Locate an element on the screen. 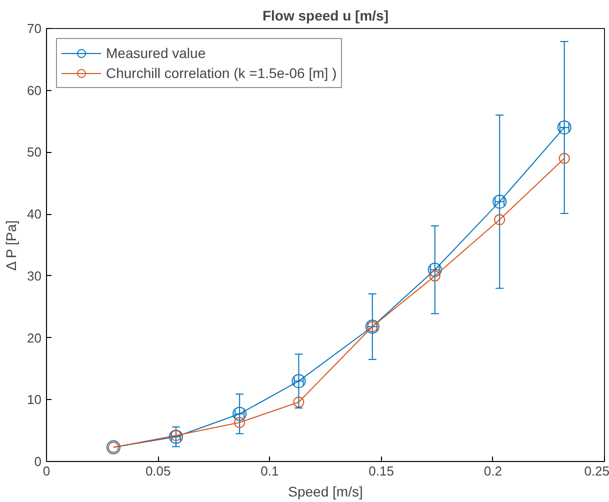 This screenshot has width=609, height=502. x-axis-title: Speed [m/s] is located at coordinates (325, 492).